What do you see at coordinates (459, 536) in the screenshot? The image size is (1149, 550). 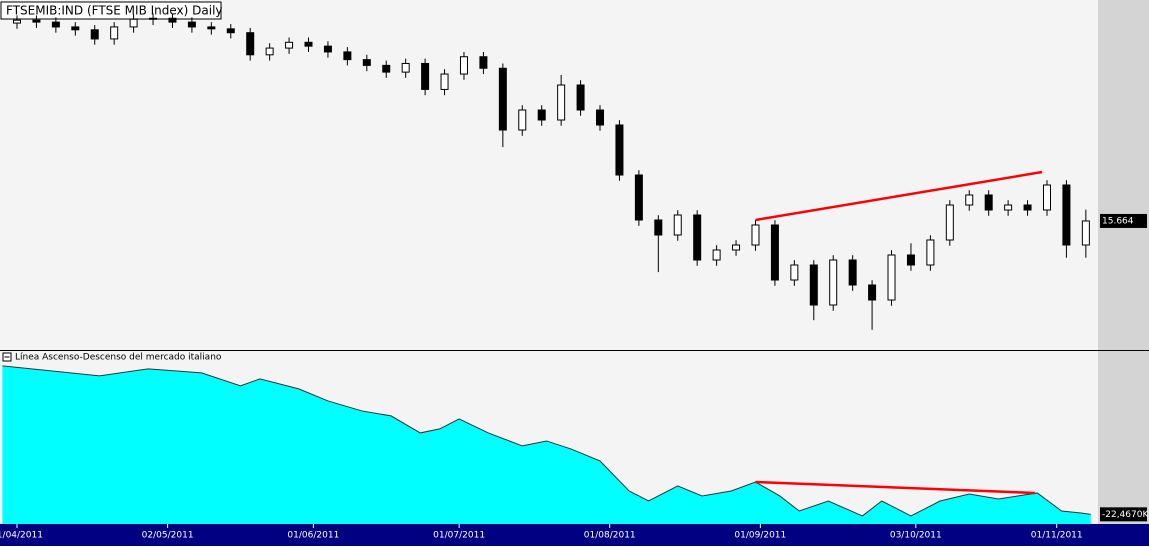 I see `x-tick-label: 01/07/2011` at bounding box center [459, 536].